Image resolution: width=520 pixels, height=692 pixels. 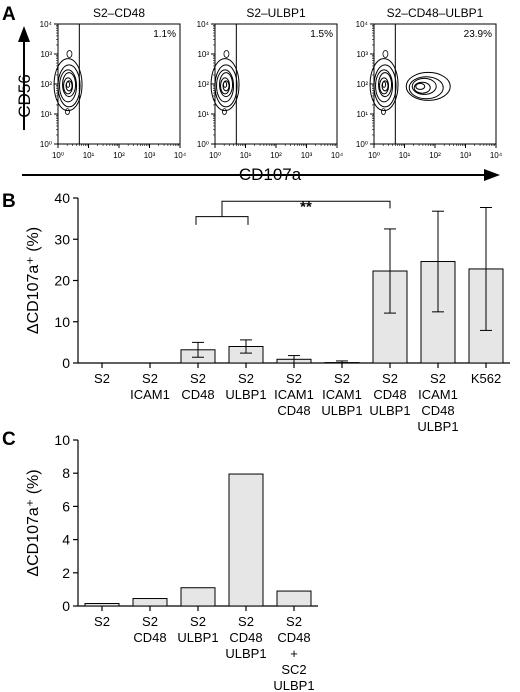 I want to click on category-label: K562, so click(x=486, y=378).